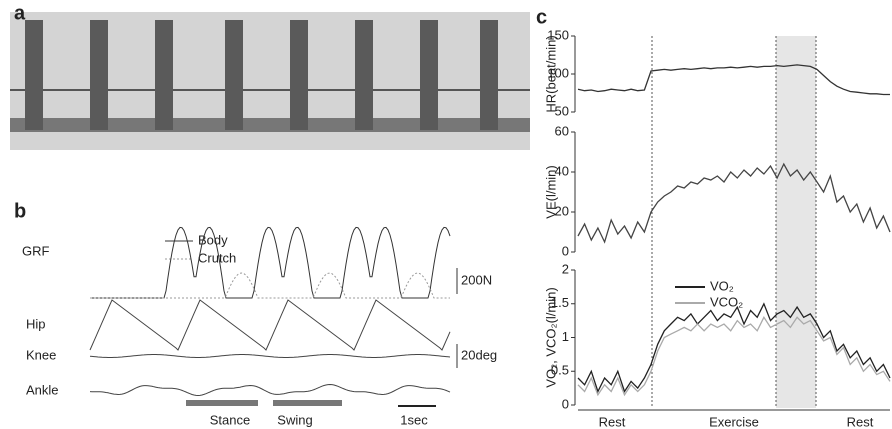  Describe the element at coordinates (565, 336) in the screenshot. I see `y-tick-label: 1` at that location.